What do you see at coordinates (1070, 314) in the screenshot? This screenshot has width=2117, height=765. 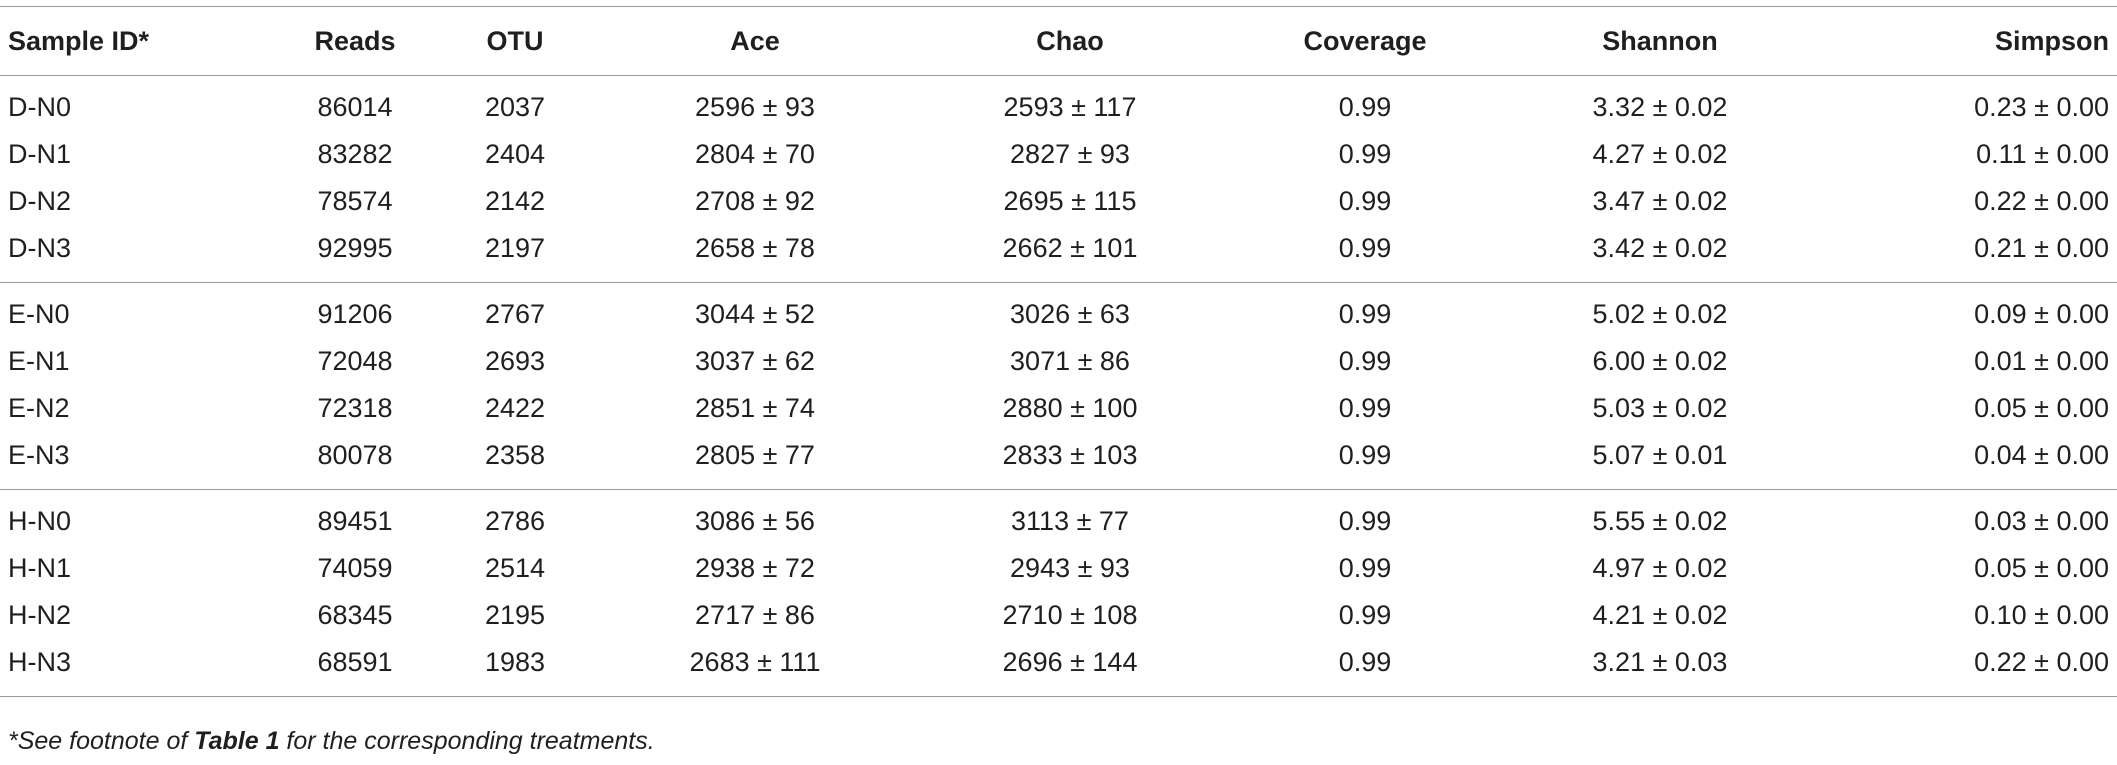 I see `cell-chao: 3026 ± 63` at bounding box center [1070, 314].